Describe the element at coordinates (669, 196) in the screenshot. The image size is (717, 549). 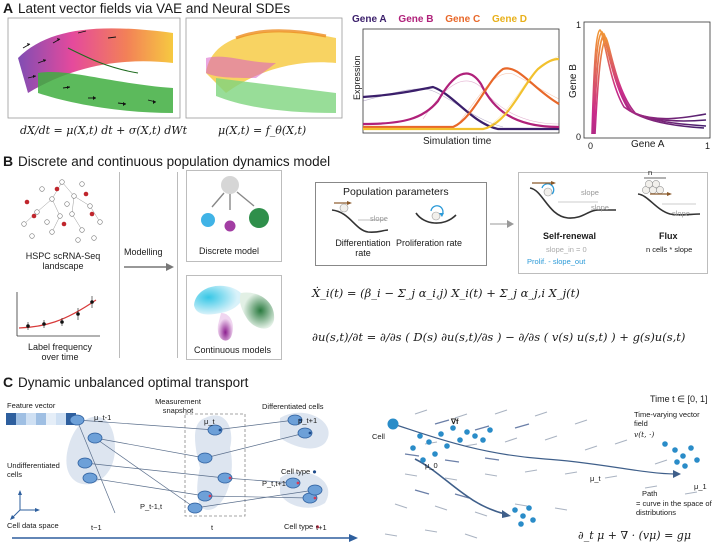
I see `flux-icon` at that location.